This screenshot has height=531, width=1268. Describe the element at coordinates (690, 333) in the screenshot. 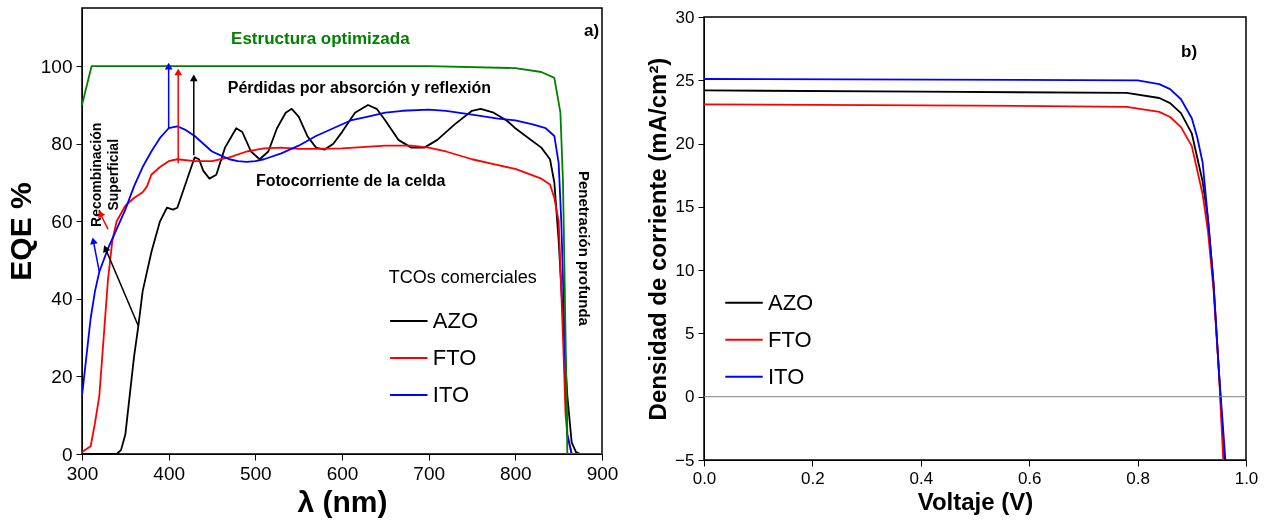

I see `y-tick-label: 5` at that location.